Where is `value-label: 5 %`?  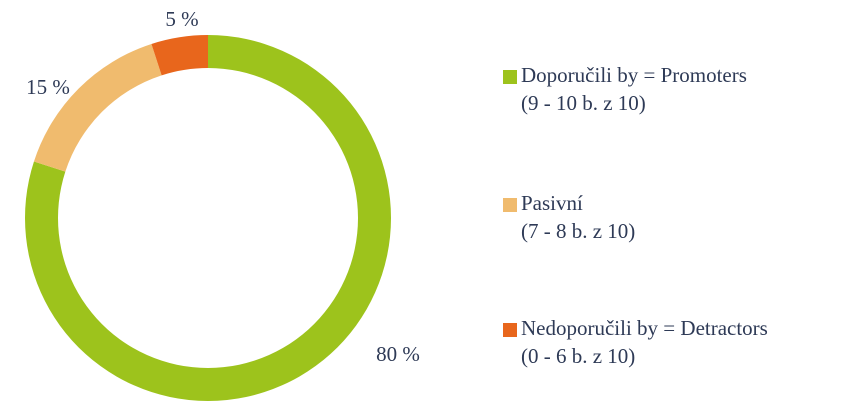
value-label: 5 % is located at coordinates (181, 19).